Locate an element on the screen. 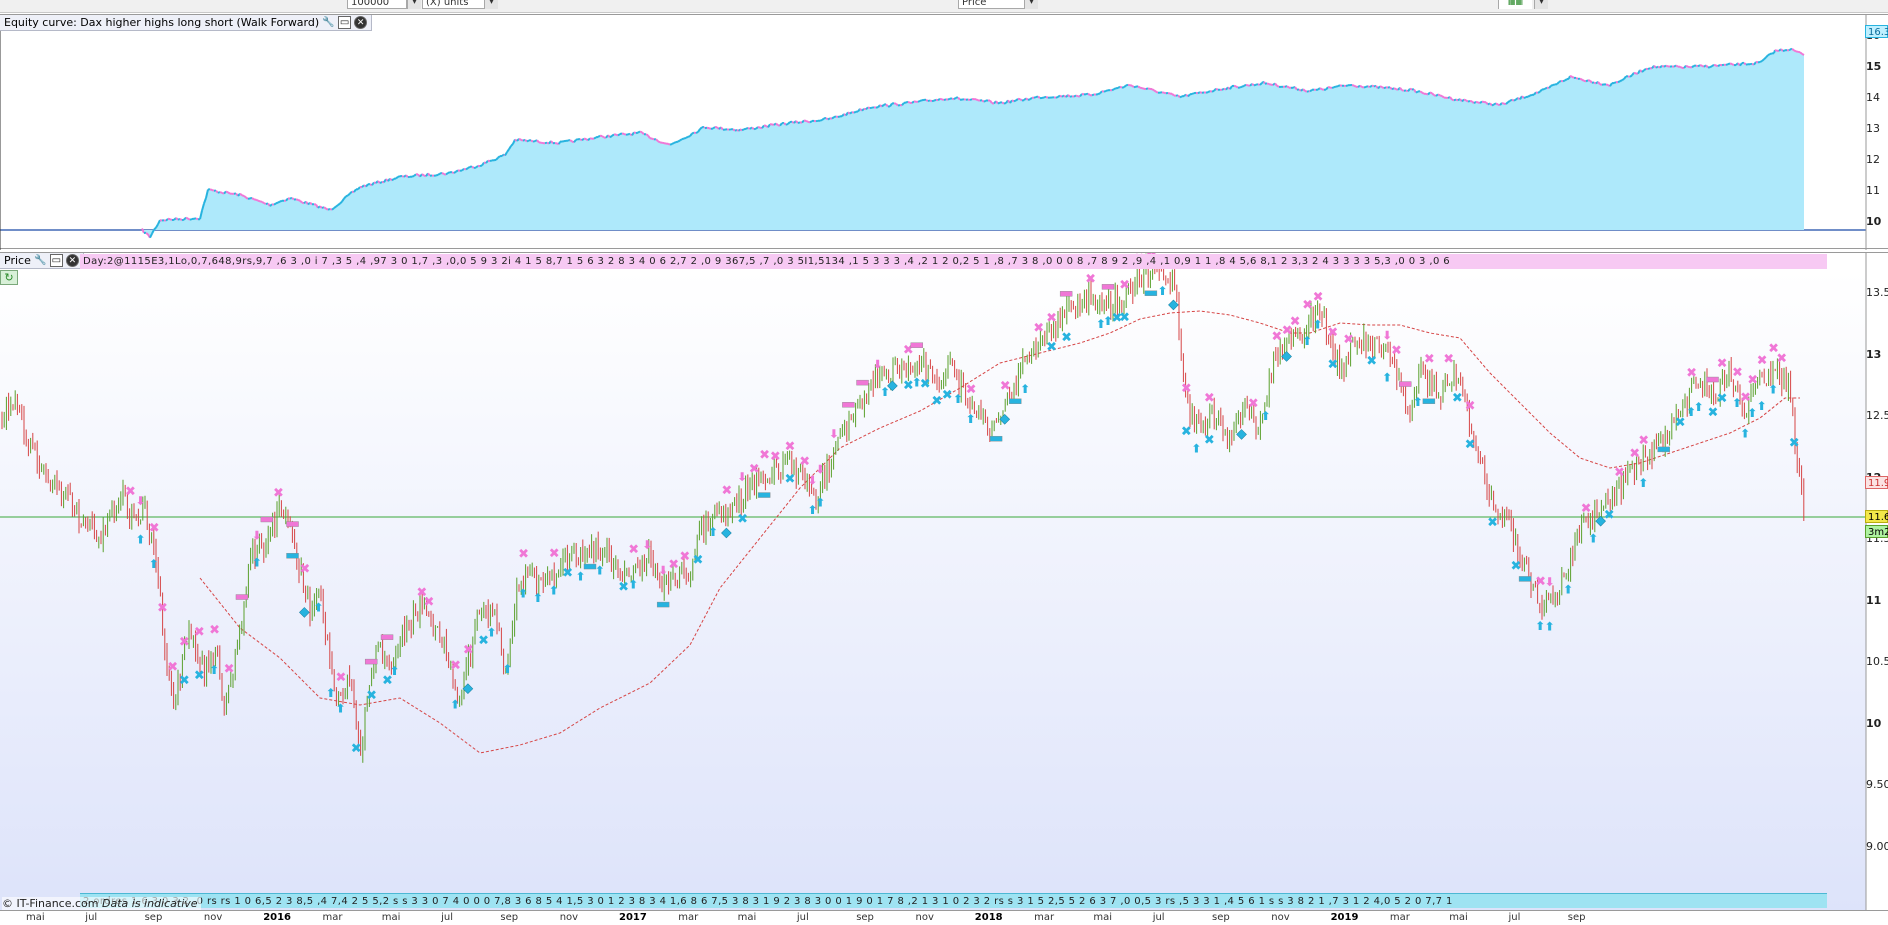 The width and height of the screenshot is (1888, 925). capital-dropdown-icon: ▾ is located at coordinates (414, 4).